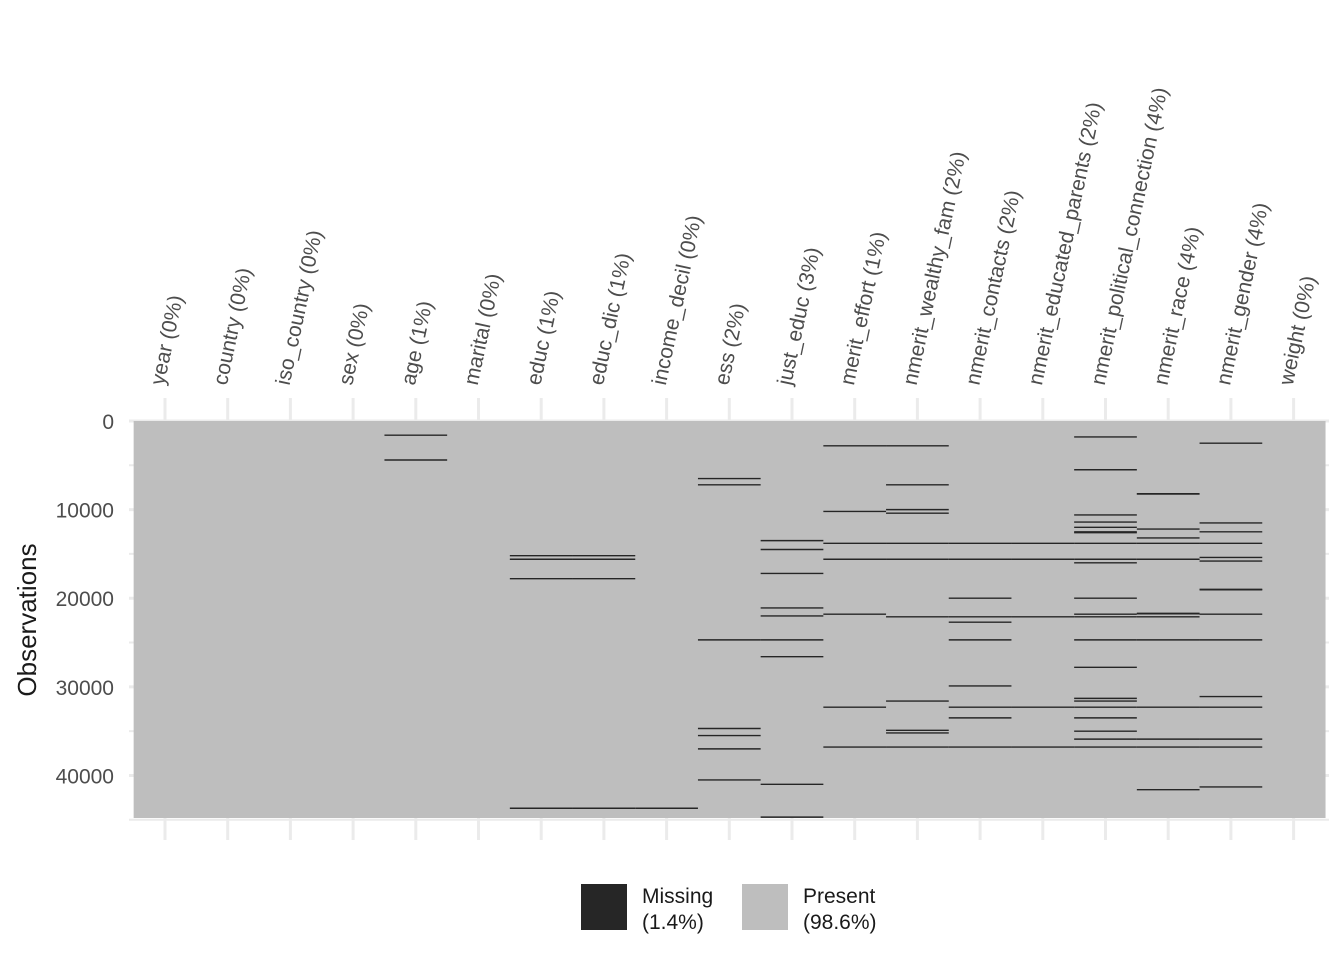  Describe the element at coordinates (108, 422) in the screenshot. I see `y-tick-label: 0` at that location.